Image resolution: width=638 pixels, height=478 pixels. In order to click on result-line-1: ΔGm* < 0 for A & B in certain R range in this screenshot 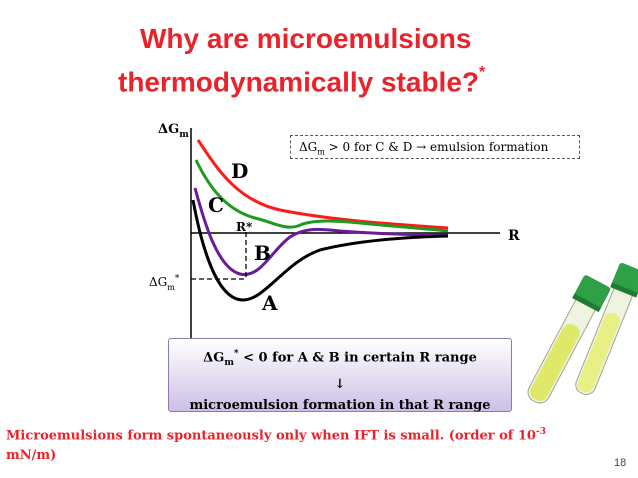, I will do `click(340, 358)`.